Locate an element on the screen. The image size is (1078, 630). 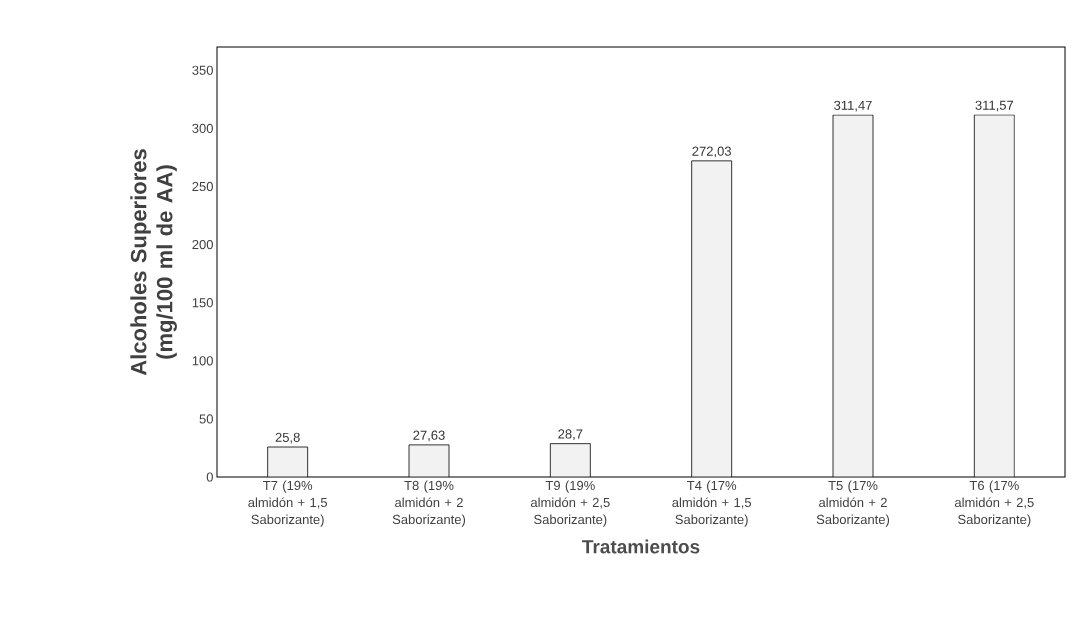
x-tick-label: T5 (17% almidón + 2 Saborizante) is located at coordinates (853, 503).